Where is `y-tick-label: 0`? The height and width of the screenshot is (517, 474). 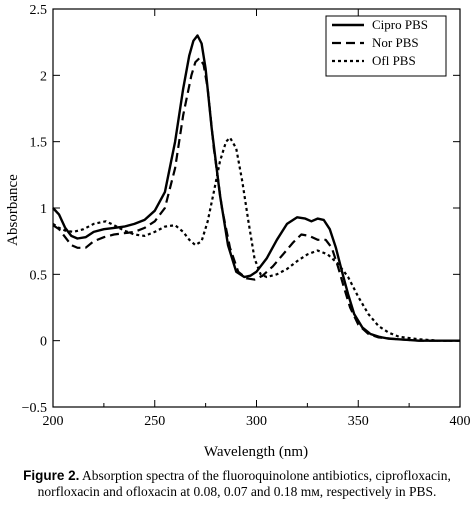 y-tick-label: 0 is located at coordinates (43, 342).